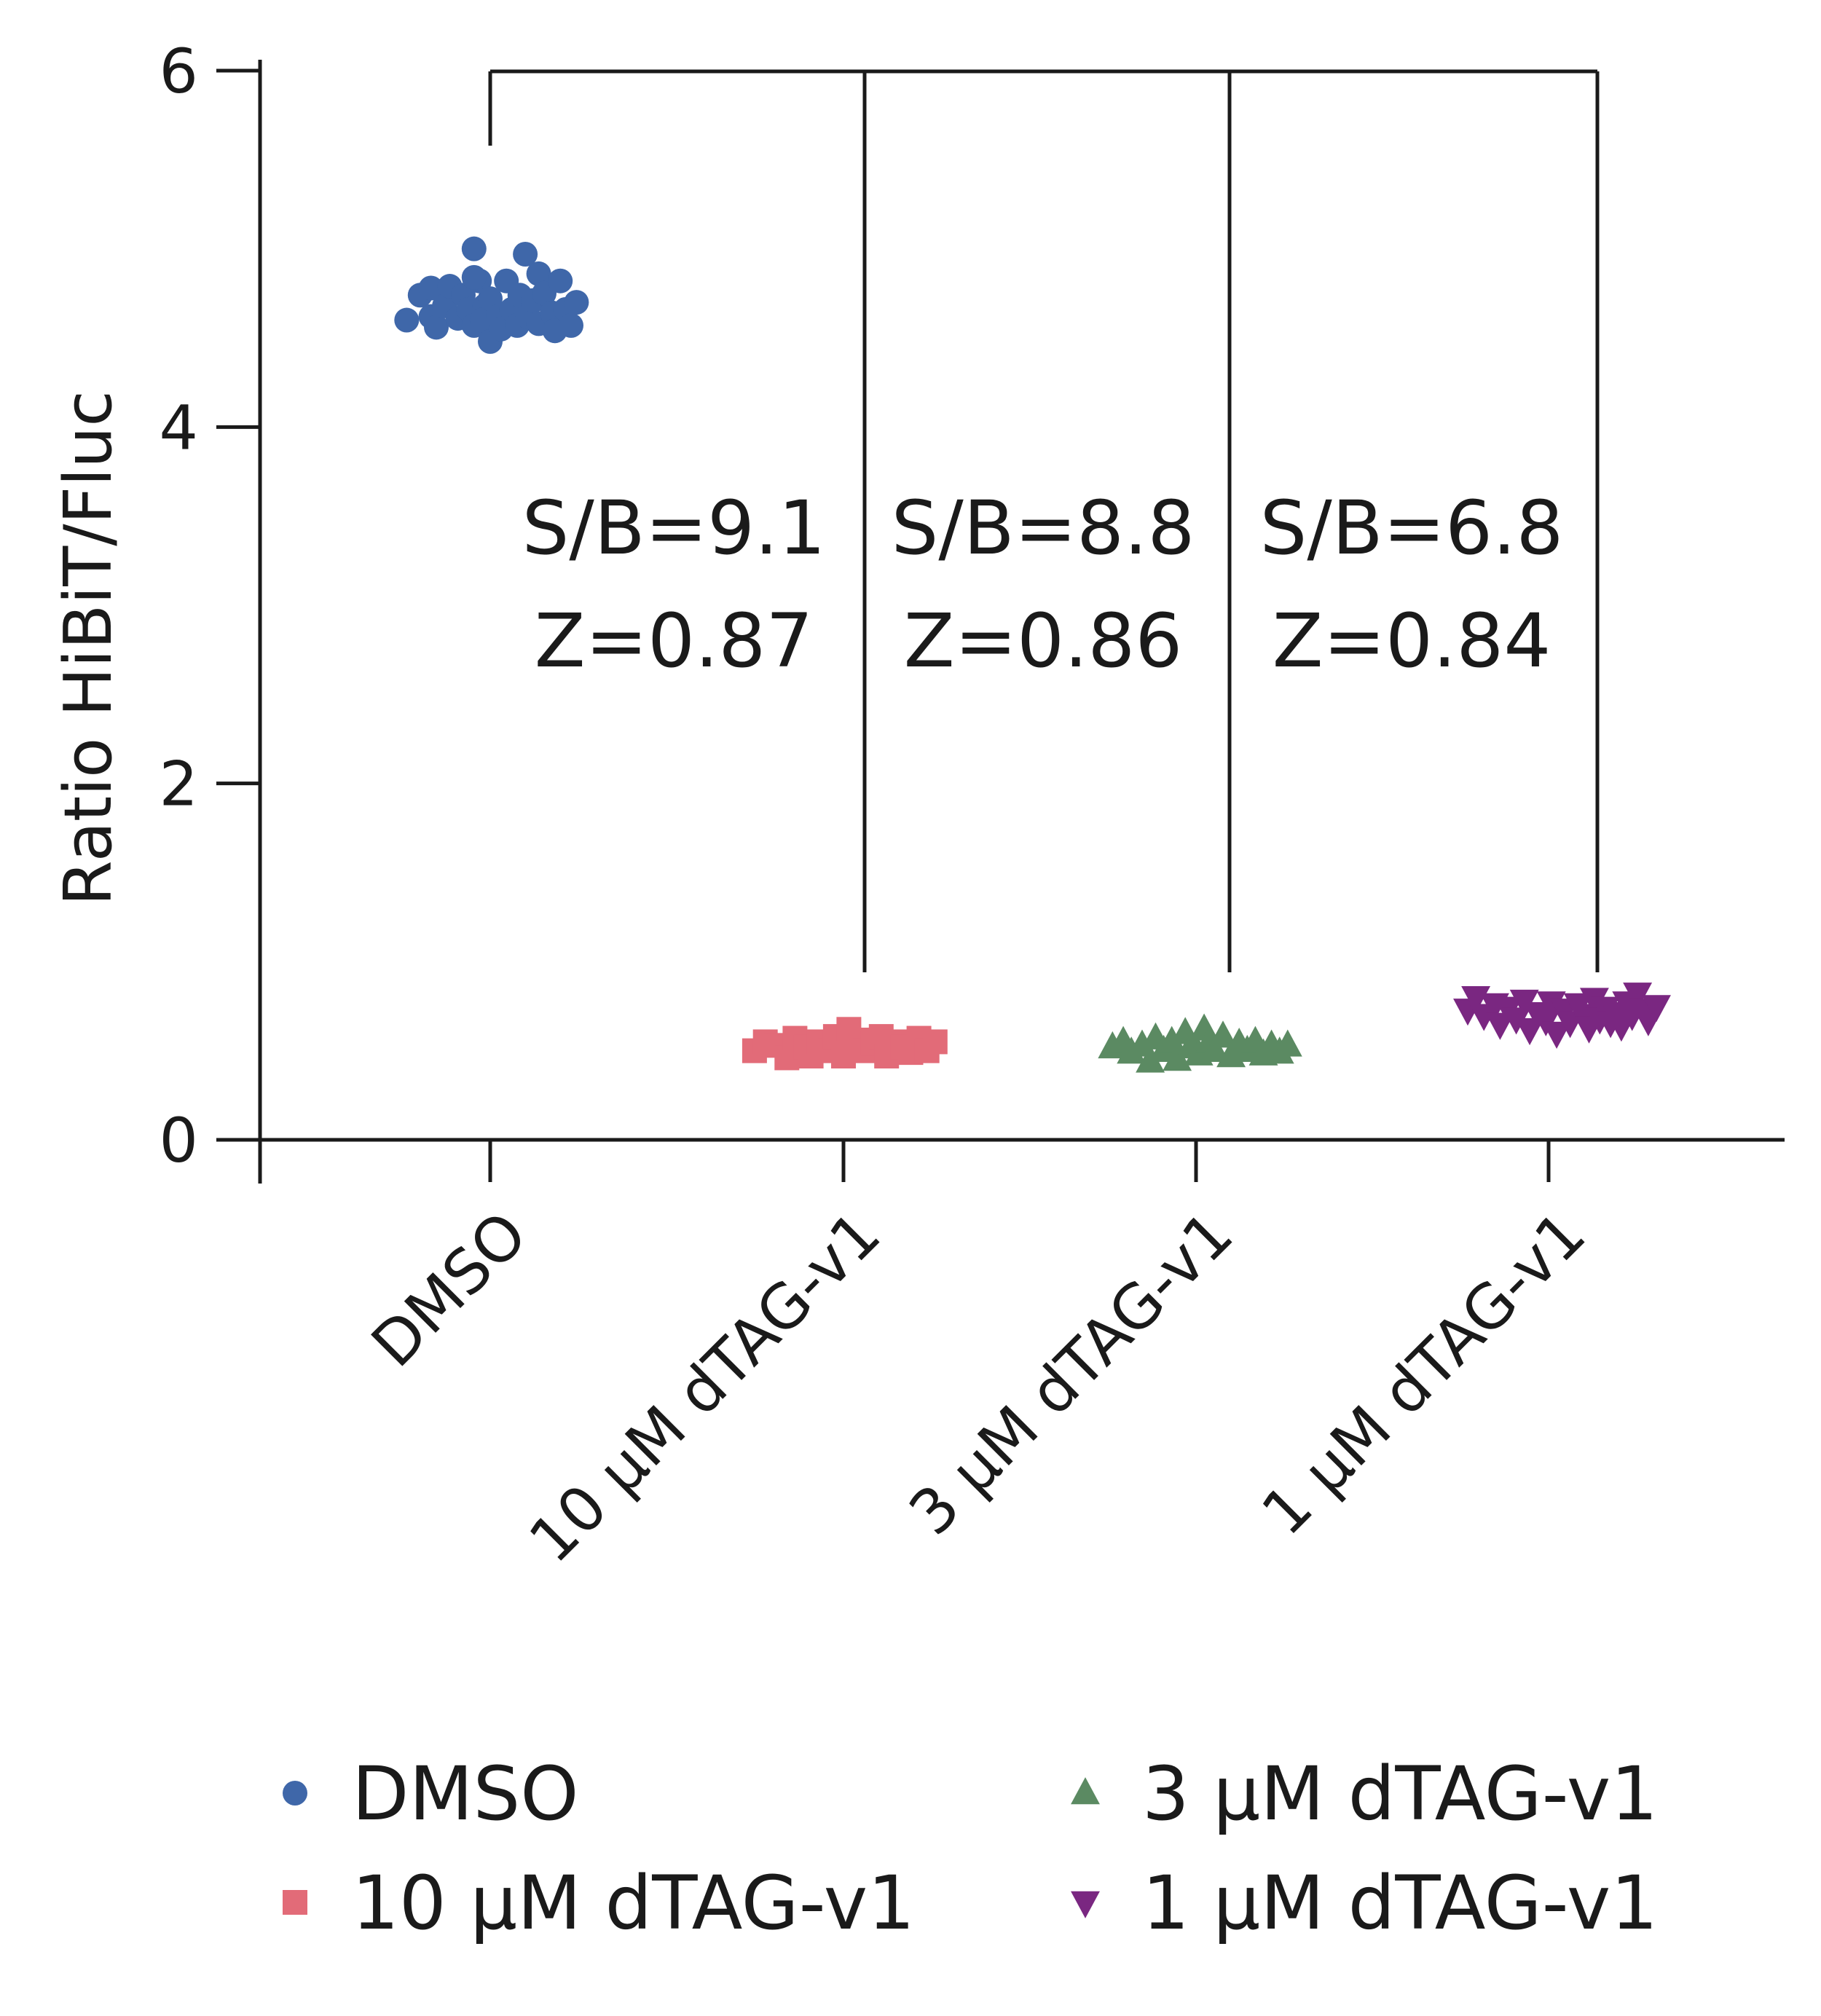  What do you see at coordinates (210, 606) in the screenshot?
I see `y-ticks: 0 2 4 6` at bounding box center [210, 606].